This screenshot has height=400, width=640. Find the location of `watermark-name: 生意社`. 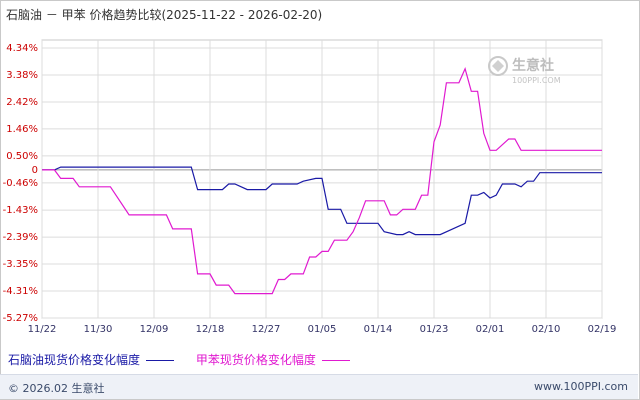

watermark-name: 生意社 is located at coordinates (533, 65).